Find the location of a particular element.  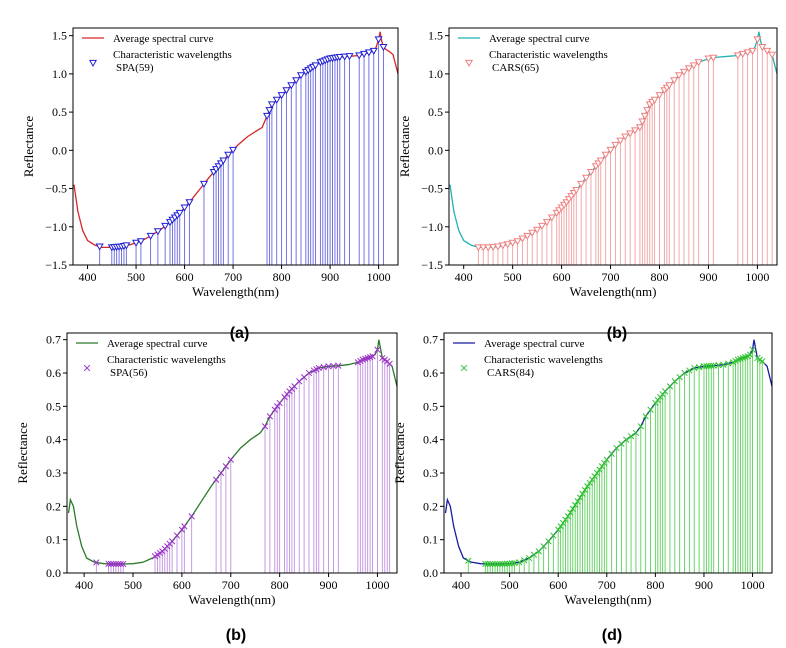

y-tick-label: 0.2 is located at coordinates (430, 506).